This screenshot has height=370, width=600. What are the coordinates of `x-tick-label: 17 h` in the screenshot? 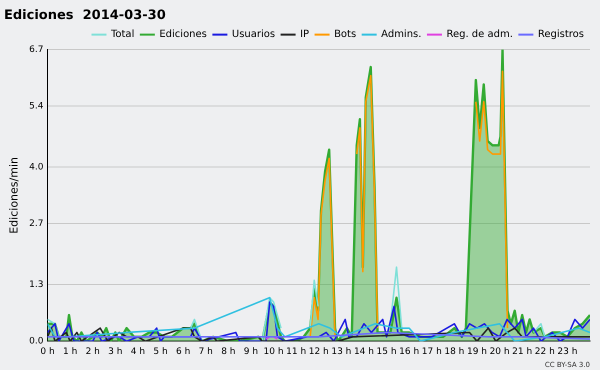 It's located at (432, 351).